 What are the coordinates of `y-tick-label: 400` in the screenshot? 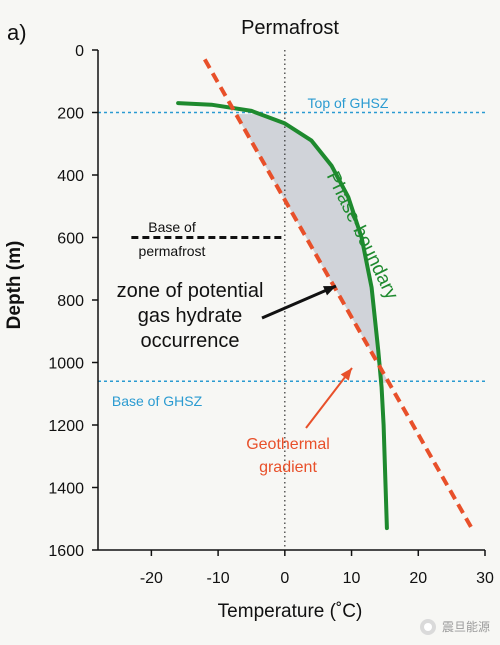 It's located at (70, 176).